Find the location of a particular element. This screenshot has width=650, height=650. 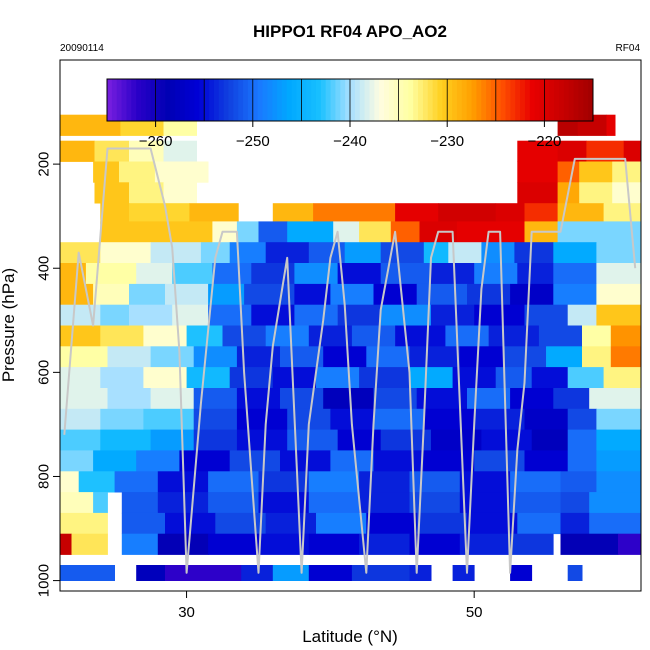

y-tick-label: 200 is located at coordinates (44, 164).